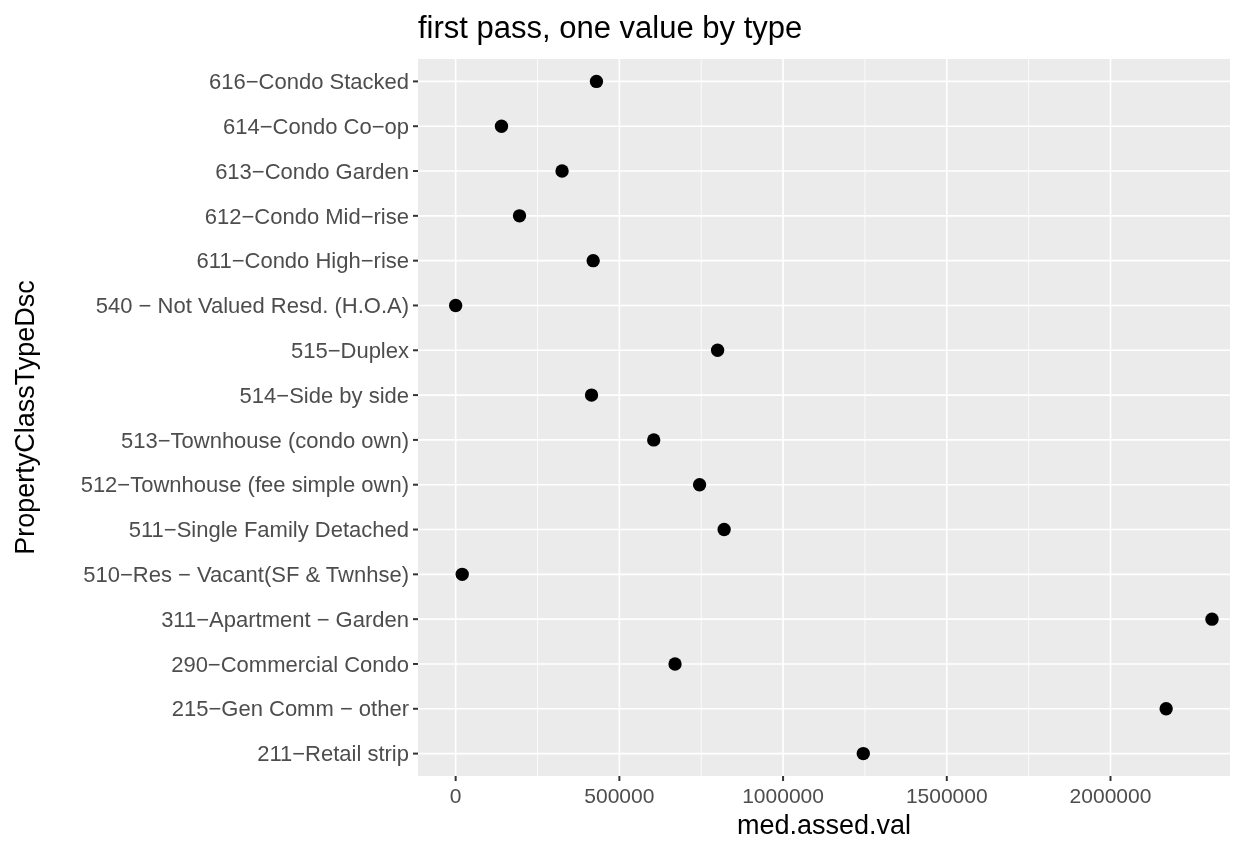  I want to click on x-tick-label: 1500000, so click(946, 795).